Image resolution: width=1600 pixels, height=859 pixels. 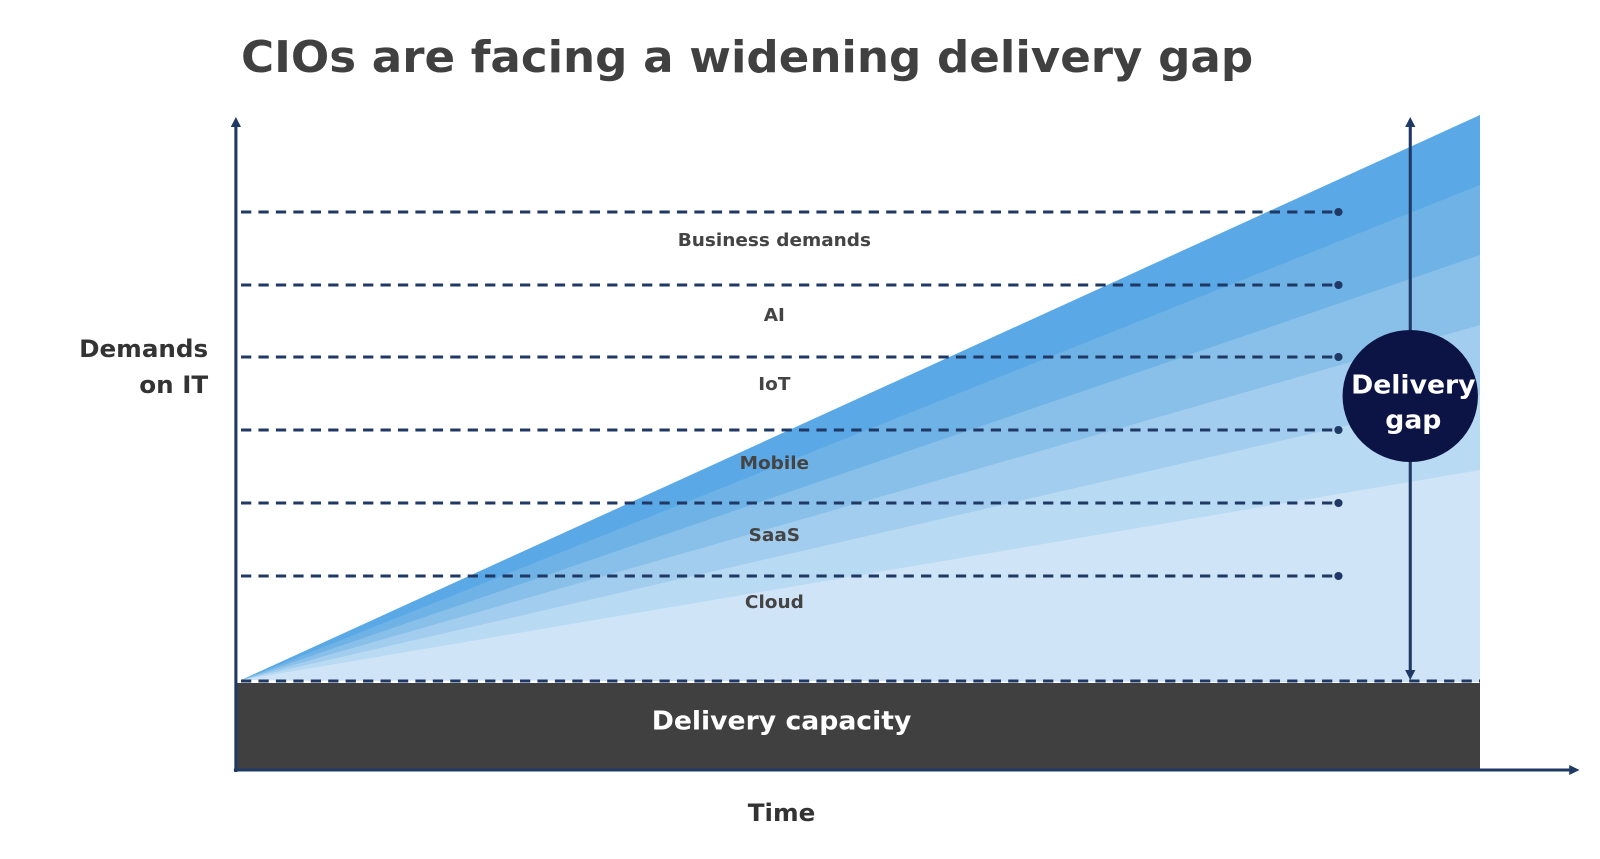 What do you see at coordinates (774, 315) in the screenshot?
I see `layer-label: AI` at bounding box center [774, 315].